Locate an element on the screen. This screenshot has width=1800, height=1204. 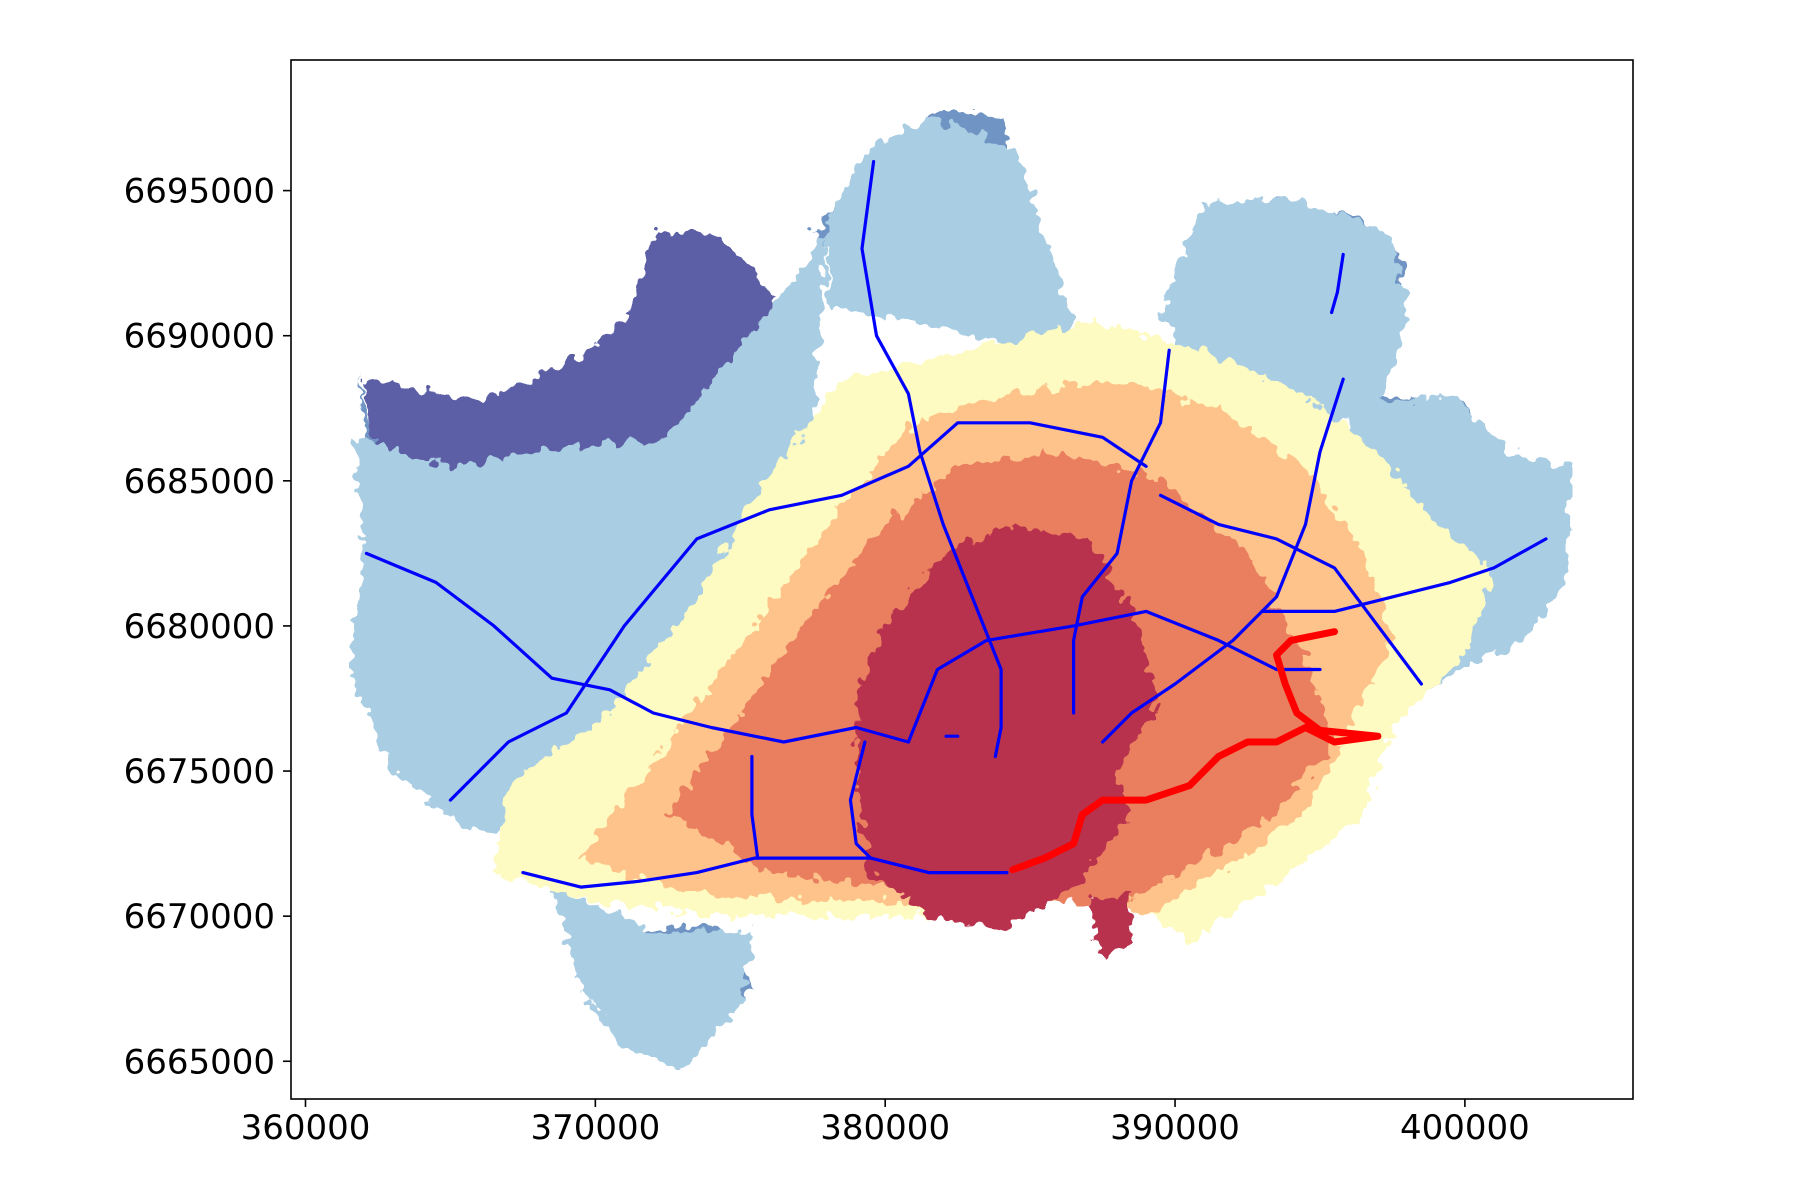
highlighted-route is located at coordinates (1195, 751).